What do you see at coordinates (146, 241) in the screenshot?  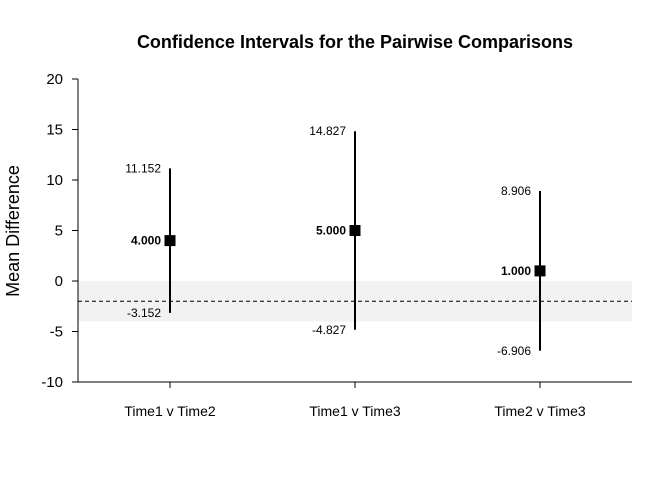 I see `mean-label: 4.000` at bounding box center [146, 241].